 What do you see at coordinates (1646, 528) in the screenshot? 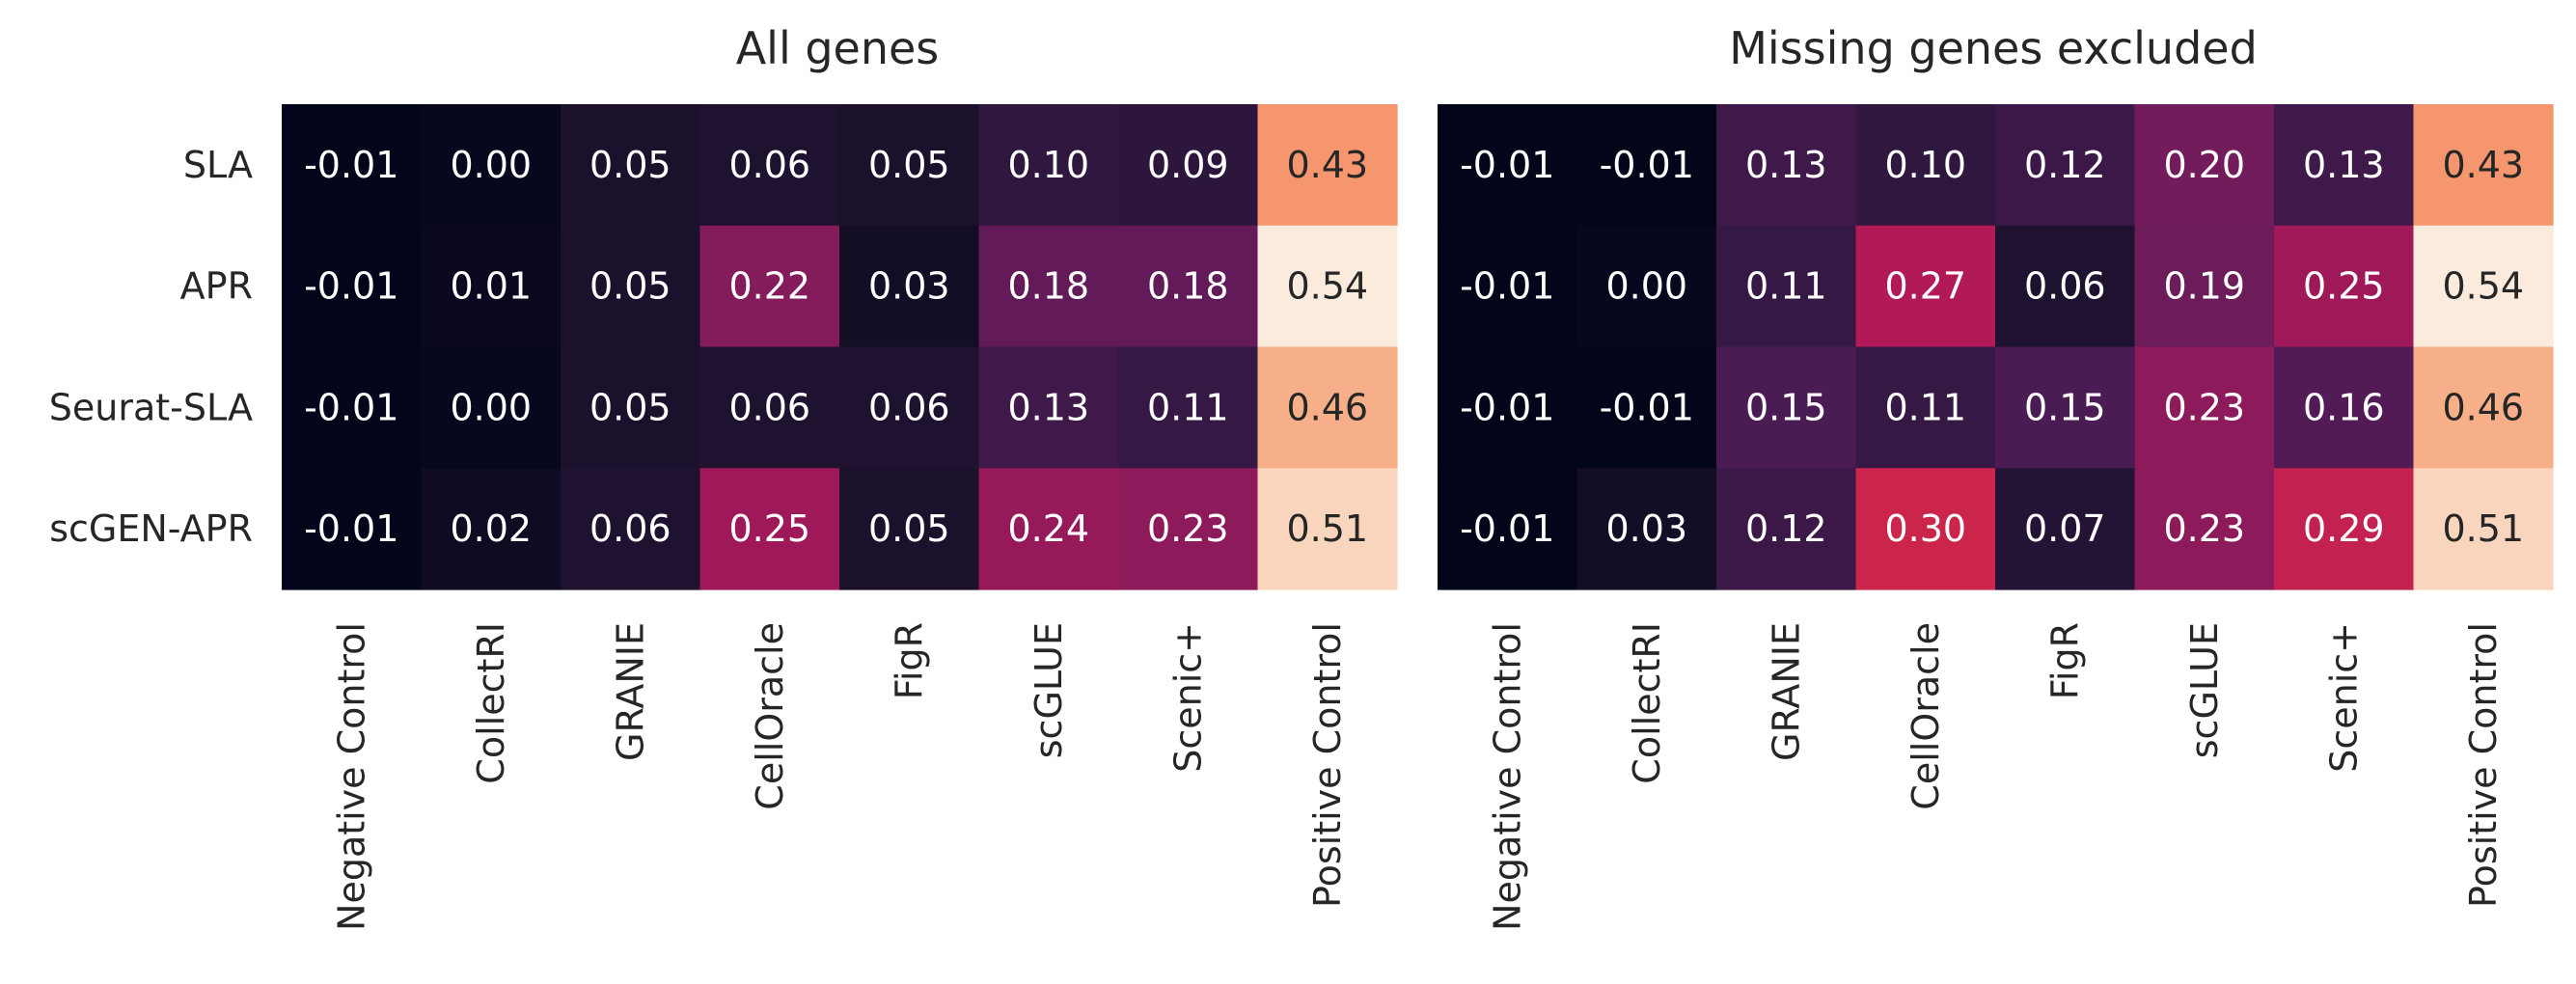
I see `cell-value-label: 0.03` at bounding box center [1646, 528].